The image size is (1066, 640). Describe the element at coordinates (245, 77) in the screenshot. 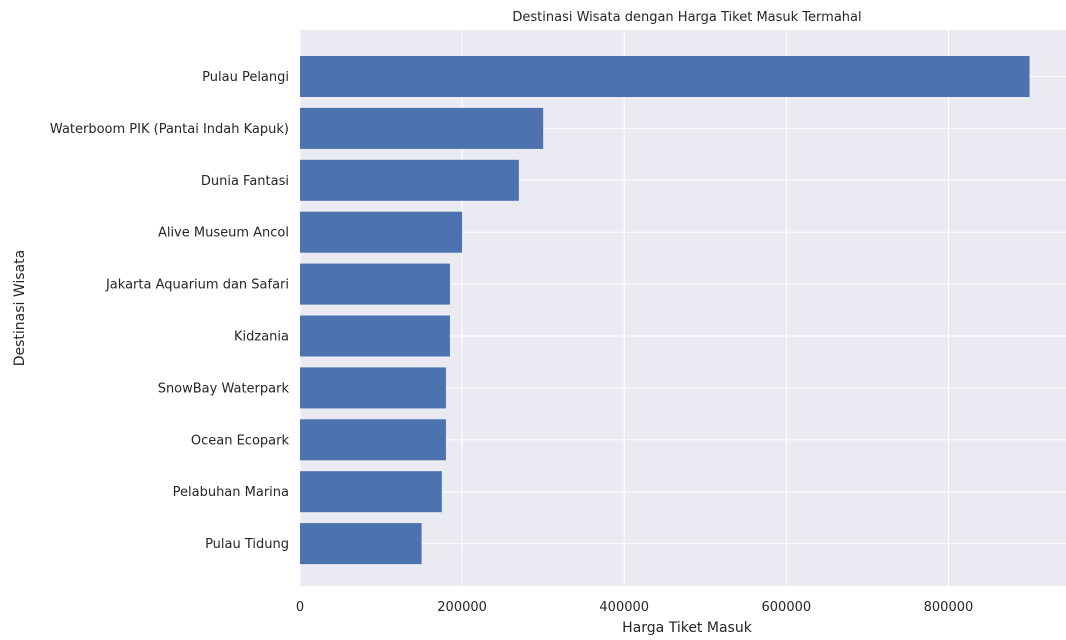

I see `y-tick-label: Pulau Pelangi` at that location.